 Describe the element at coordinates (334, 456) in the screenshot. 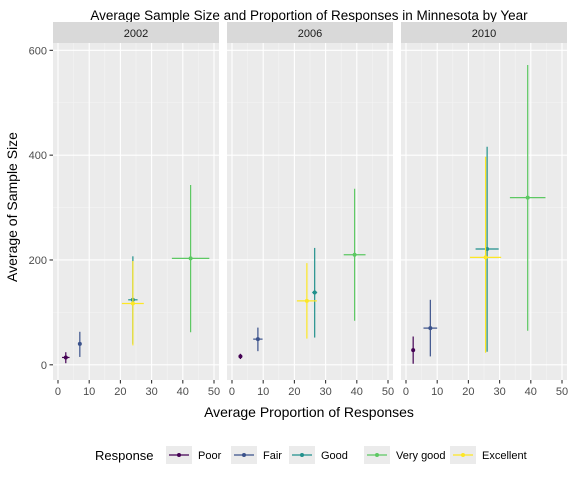

I see `legend-label: Good` at that location.